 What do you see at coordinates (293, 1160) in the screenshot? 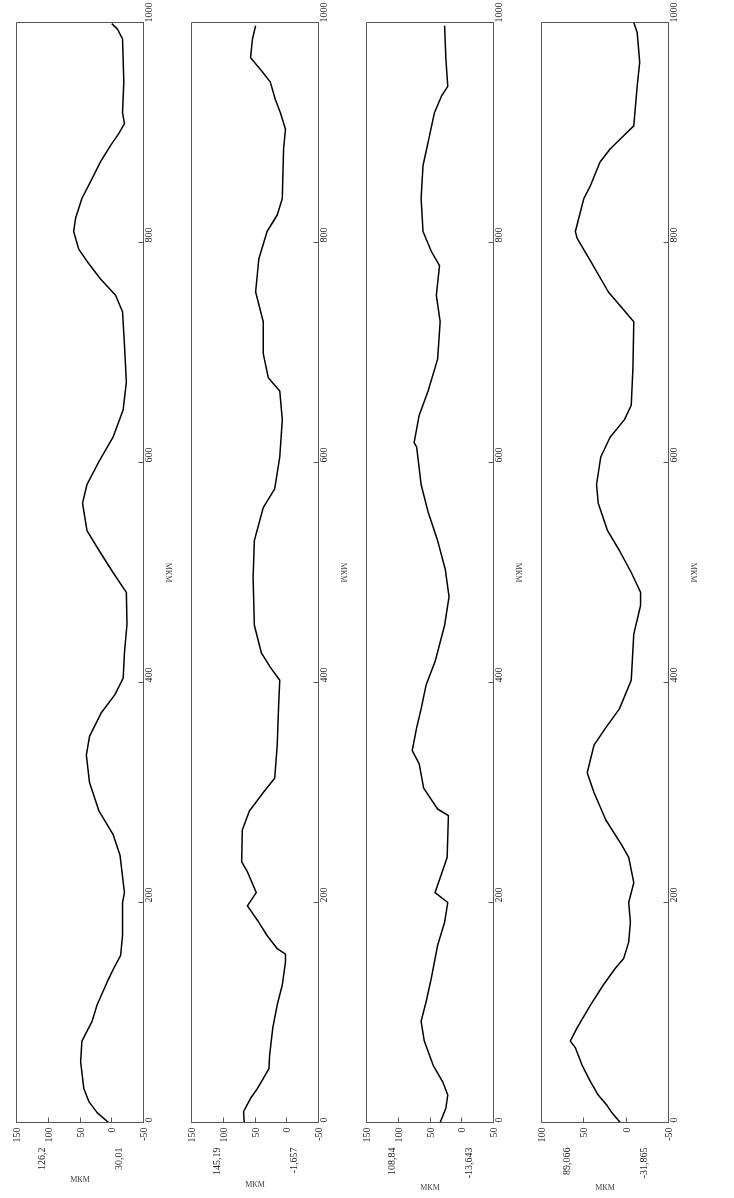
I see `text: -1,657` at bounding box center [293, 1160].